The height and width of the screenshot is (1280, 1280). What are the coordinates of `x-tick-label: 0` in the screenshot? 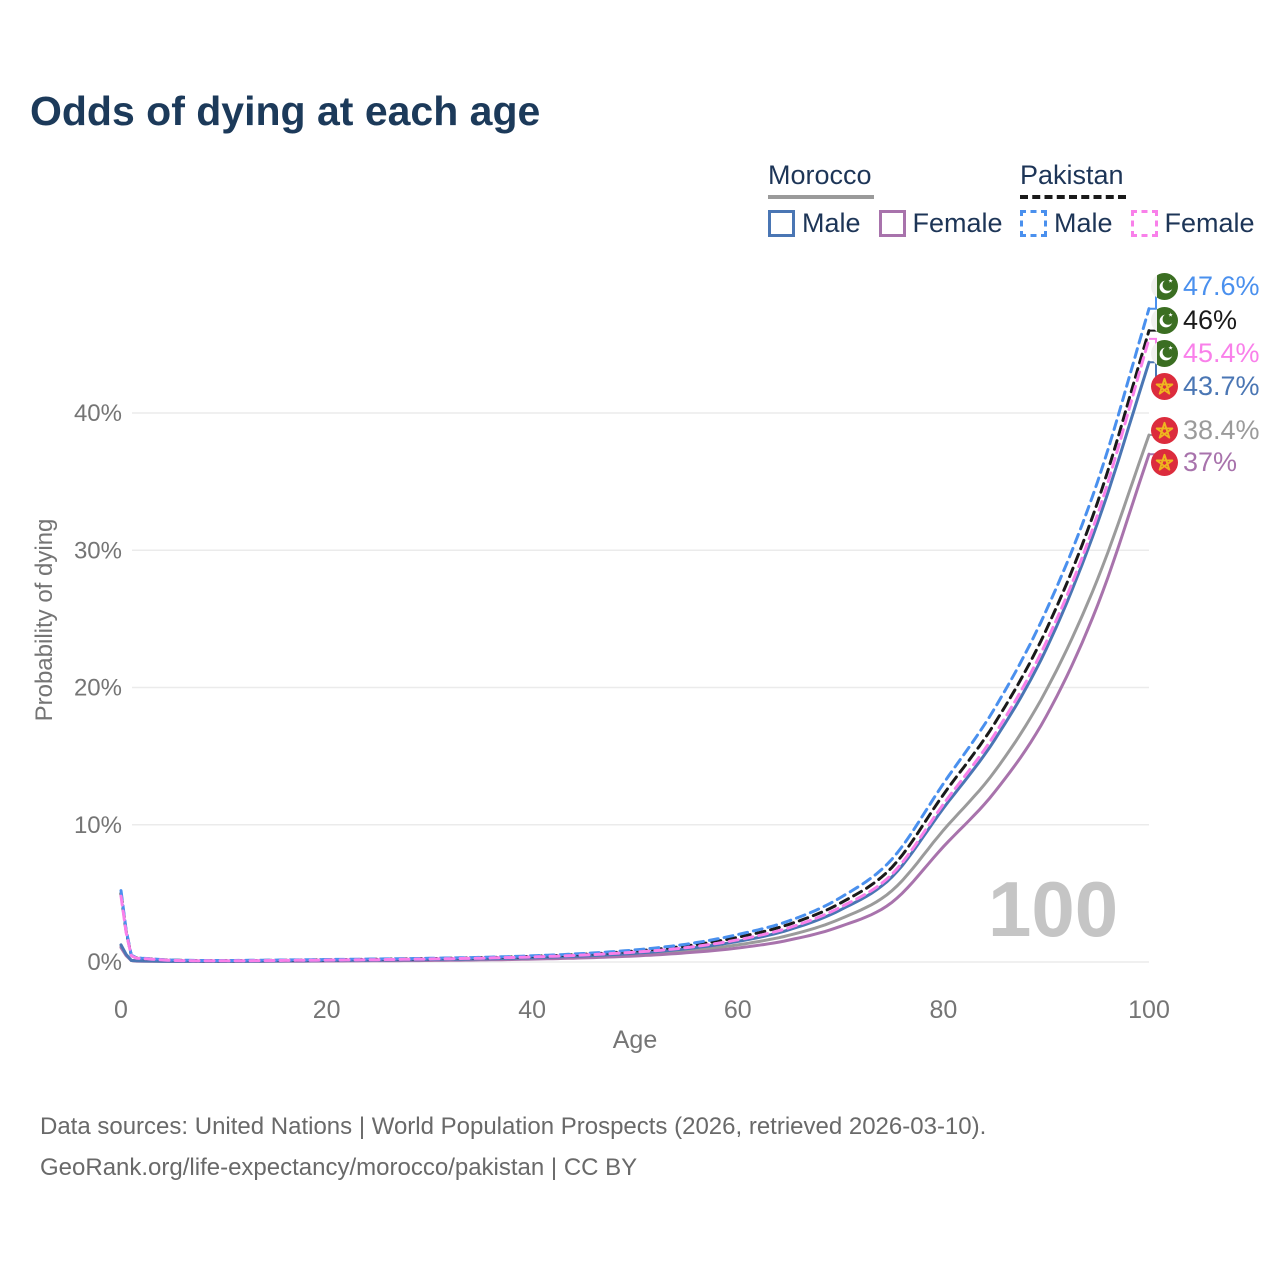 It's located at (121, 1010).